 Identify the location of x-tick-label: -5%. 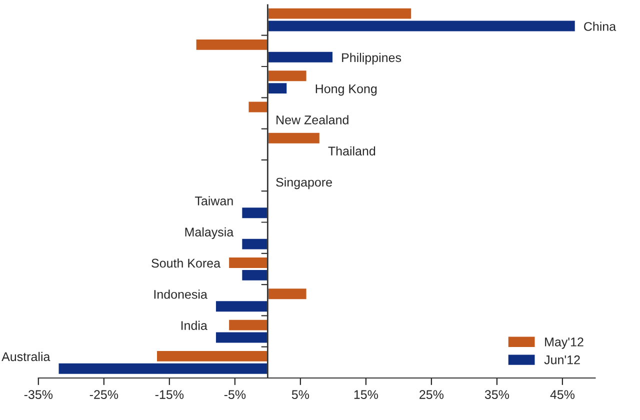
(235, 394).